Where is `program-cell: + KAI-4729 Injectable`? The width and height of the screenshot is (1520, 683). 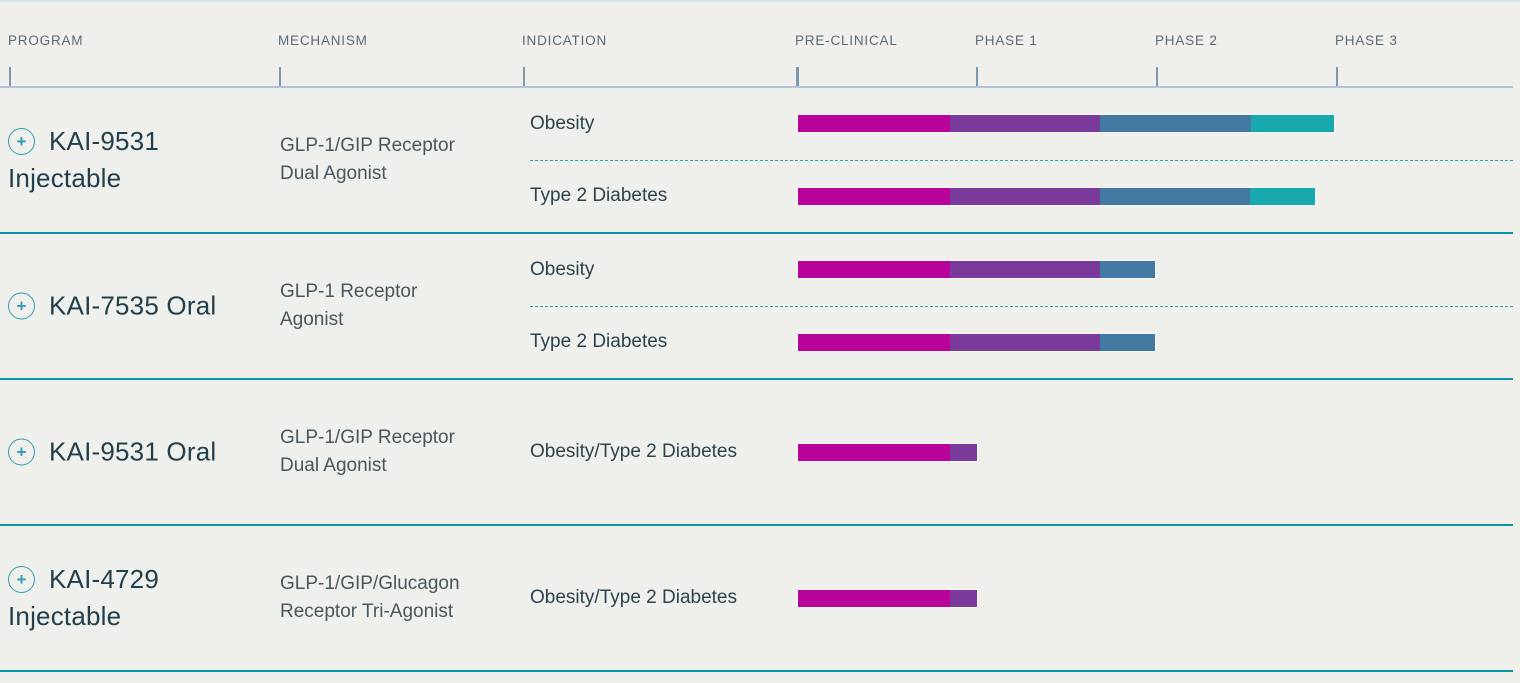 program-cell: + KAI-4729 Injectable is located at coordinates (83, 598).